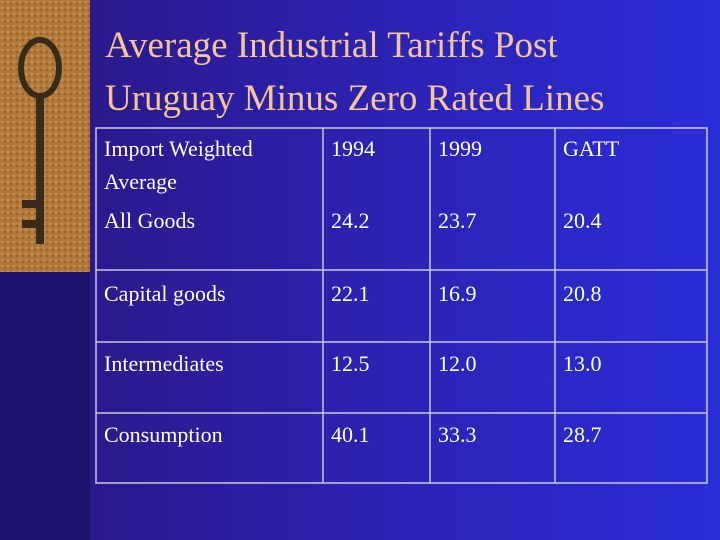  What do you see at coordinates (353, 148) in the screenshot?
I see `table-cell: 1994` at bounding box center [353, 148].